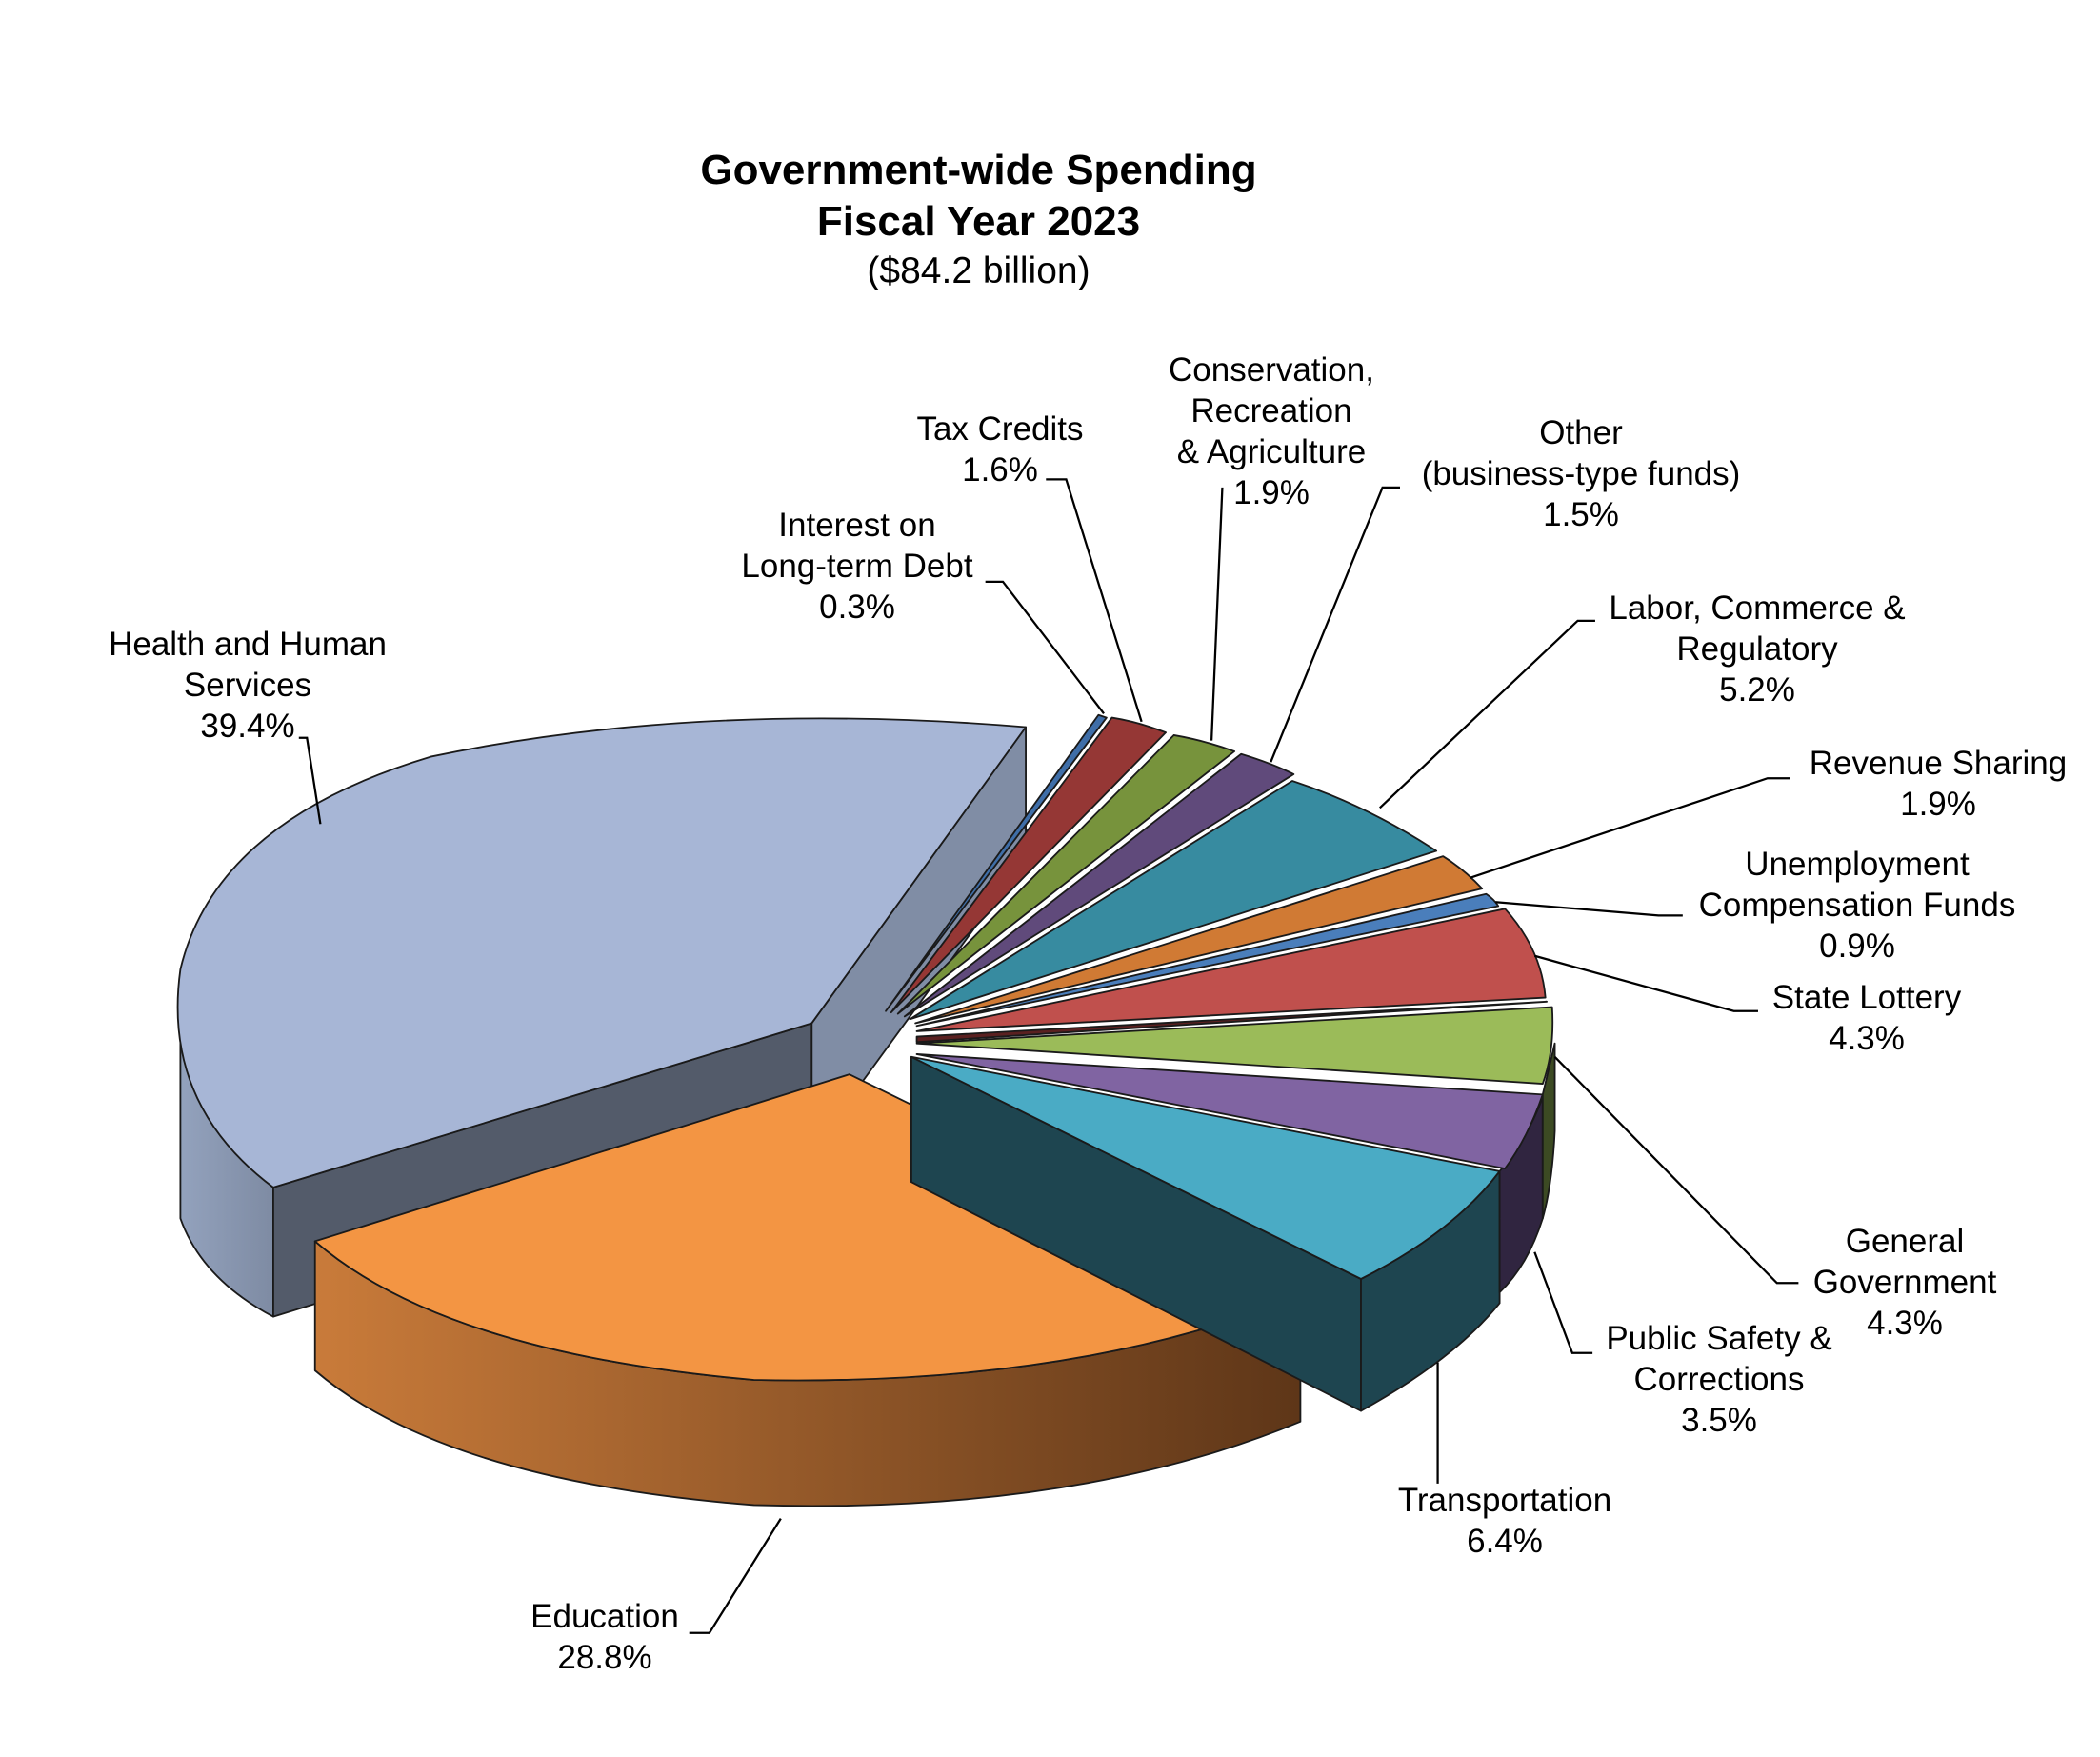 The width and height of the screenshot is (2100, 1757). I want to click on label-health-human-services: Health and Human Services 39.4%, so click(248, 685).